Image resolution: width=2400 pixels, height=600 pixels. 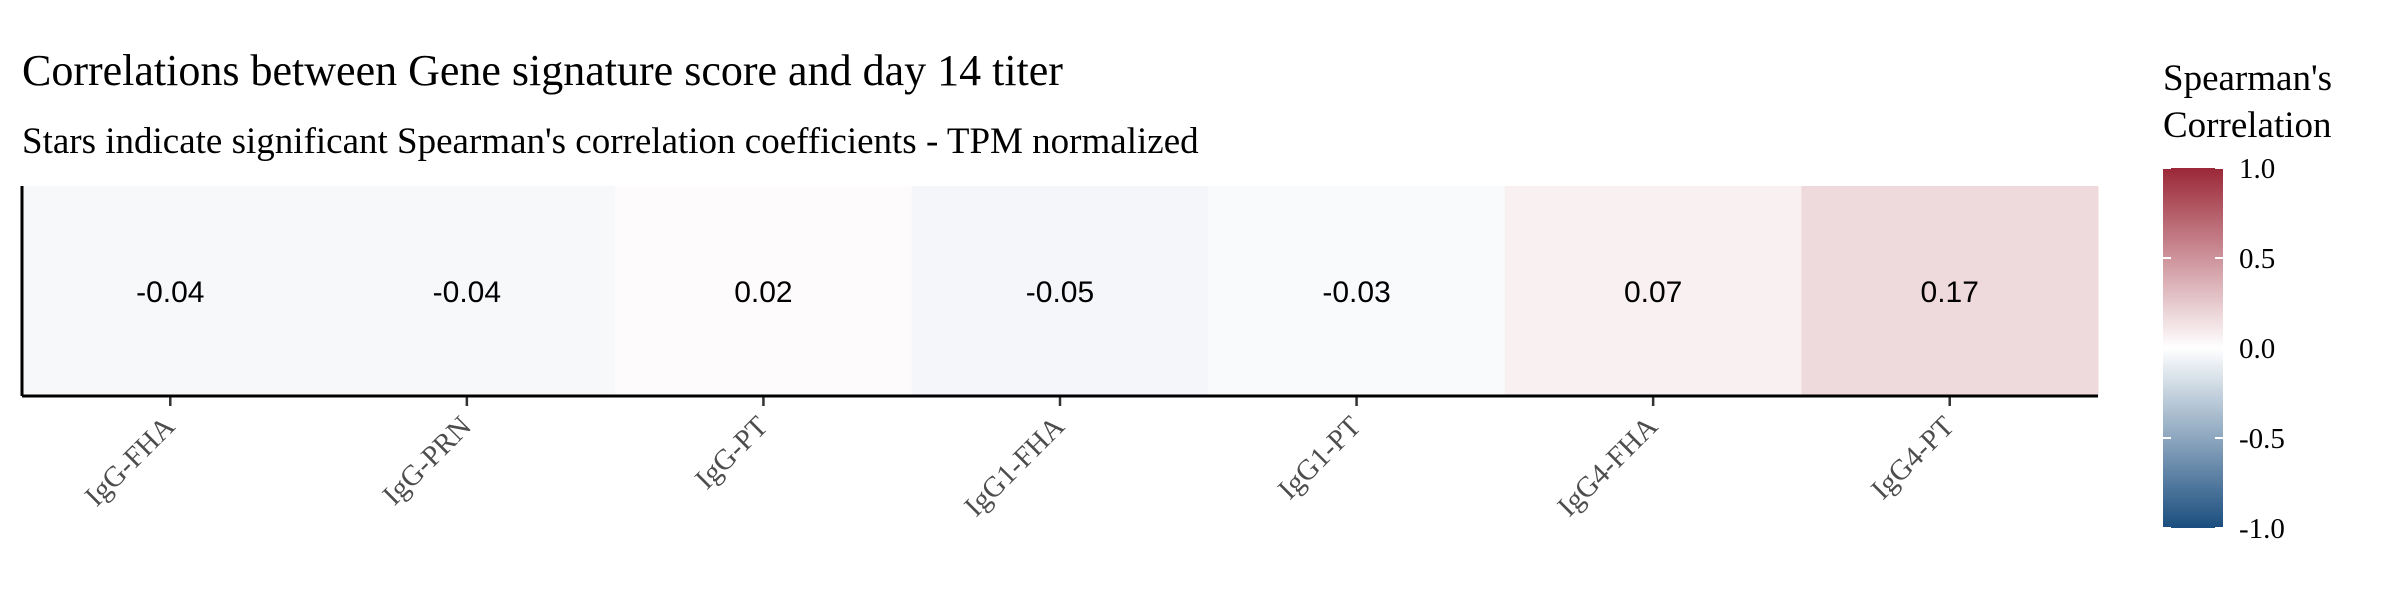 I want to click on legend-colorbar, so click(x=2193, y=348).